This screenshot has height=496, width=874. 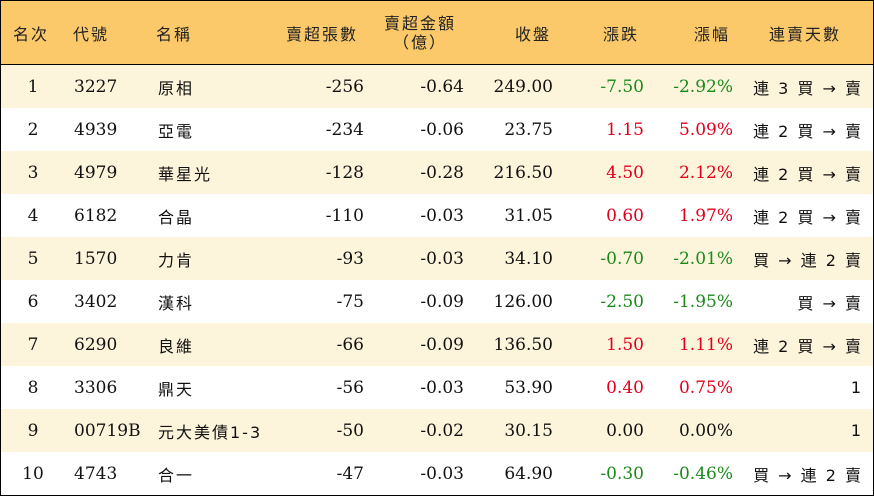 I want to click on cell-short-lots: -75, so click(x=350, y=301).